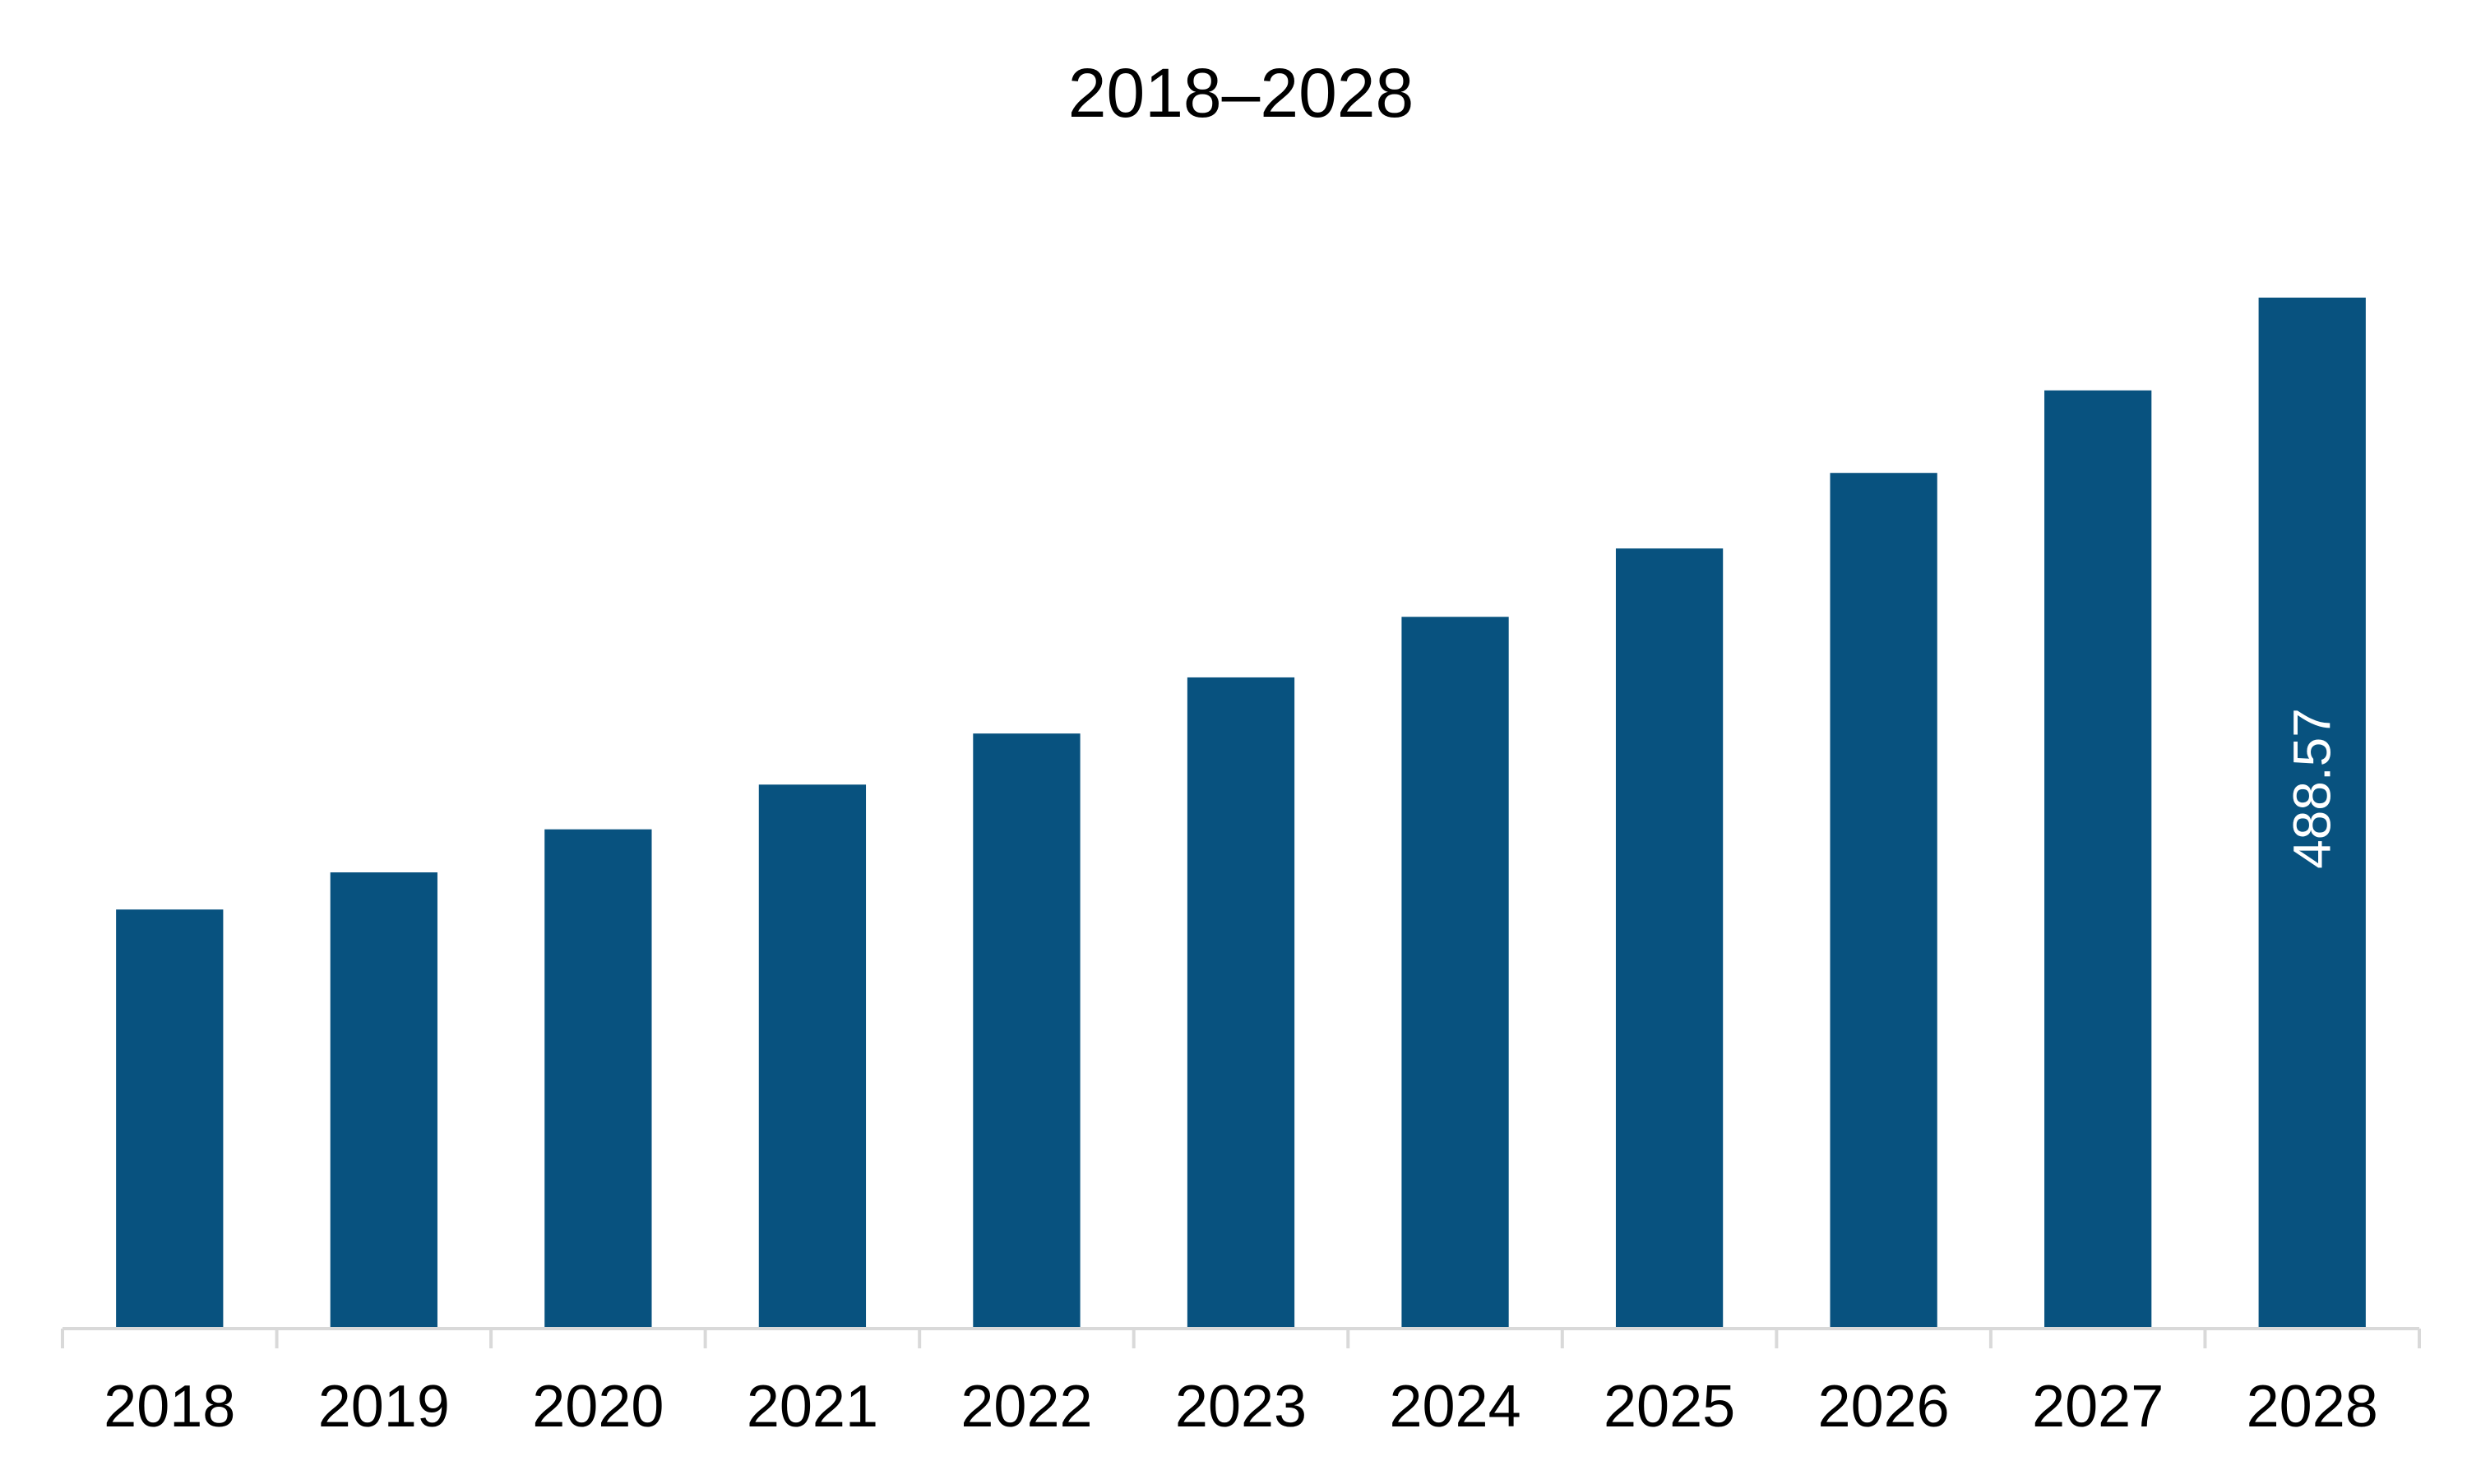  Describe the element at coordinates (598, 1407) in the screenshot. I see `x-tick-label-2020: 2020` at that location.